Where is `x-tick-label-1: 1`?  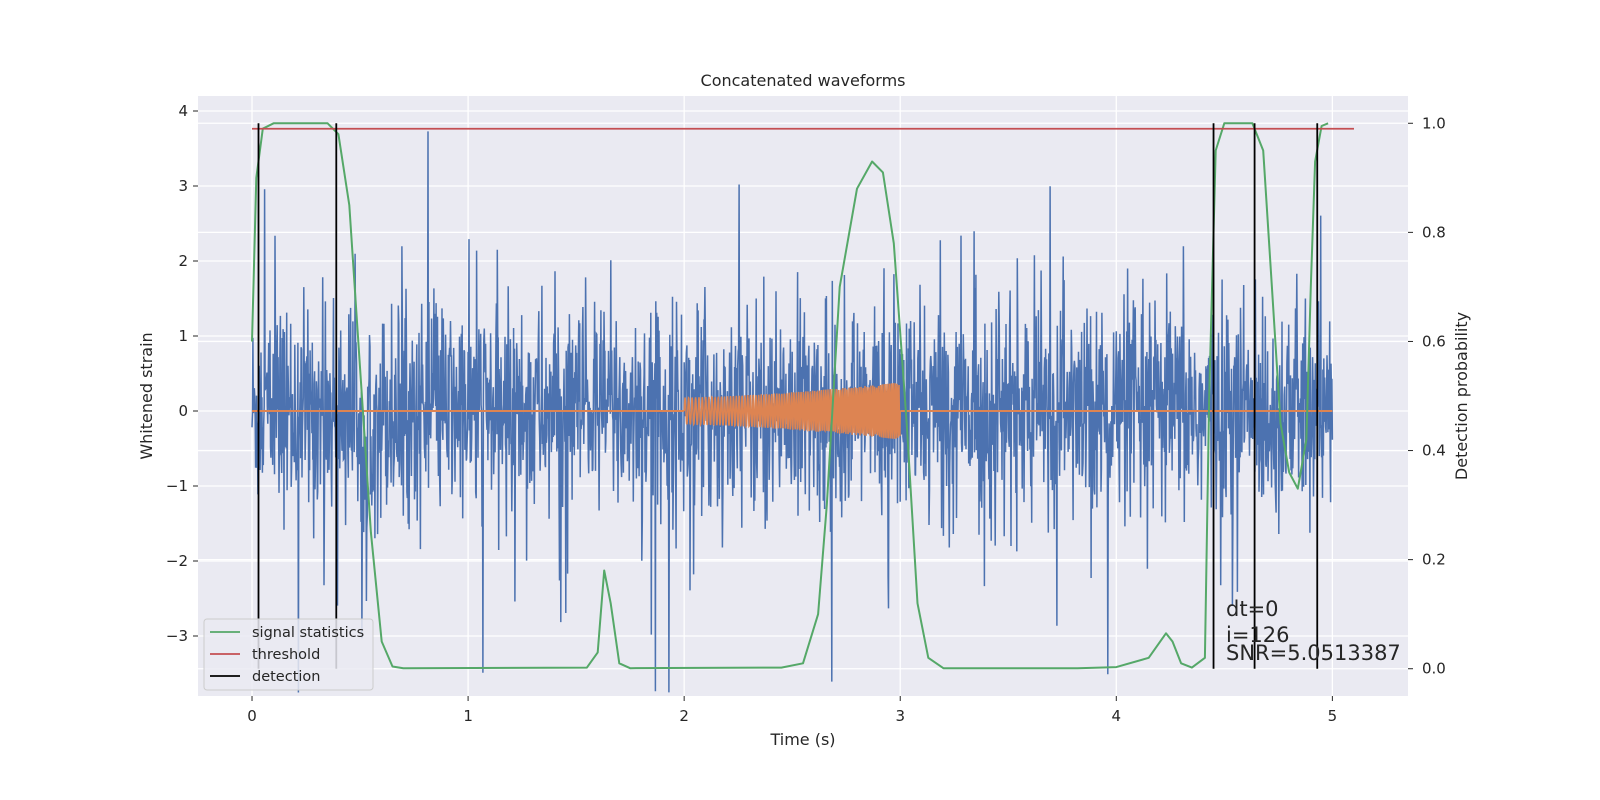
x-tick-label-1: 1 is located at coordinates (468, 716).